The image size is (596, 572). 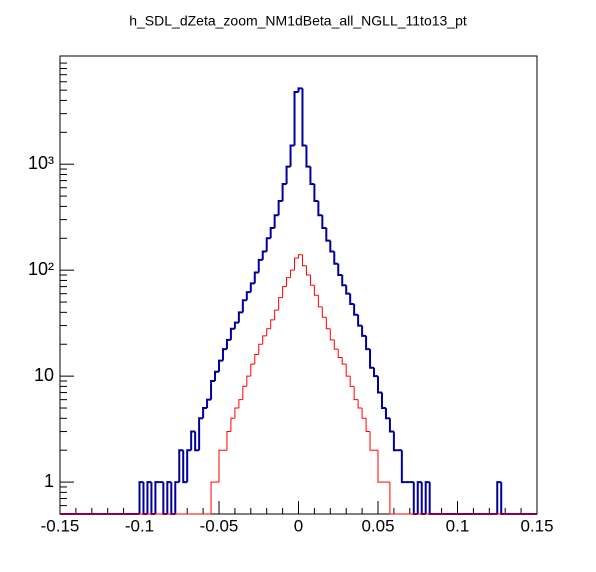 What do you see at coordinates (41, 269) in the screenshot?
I see `y-tick-label: 10²` at bounding box center [41, 269].